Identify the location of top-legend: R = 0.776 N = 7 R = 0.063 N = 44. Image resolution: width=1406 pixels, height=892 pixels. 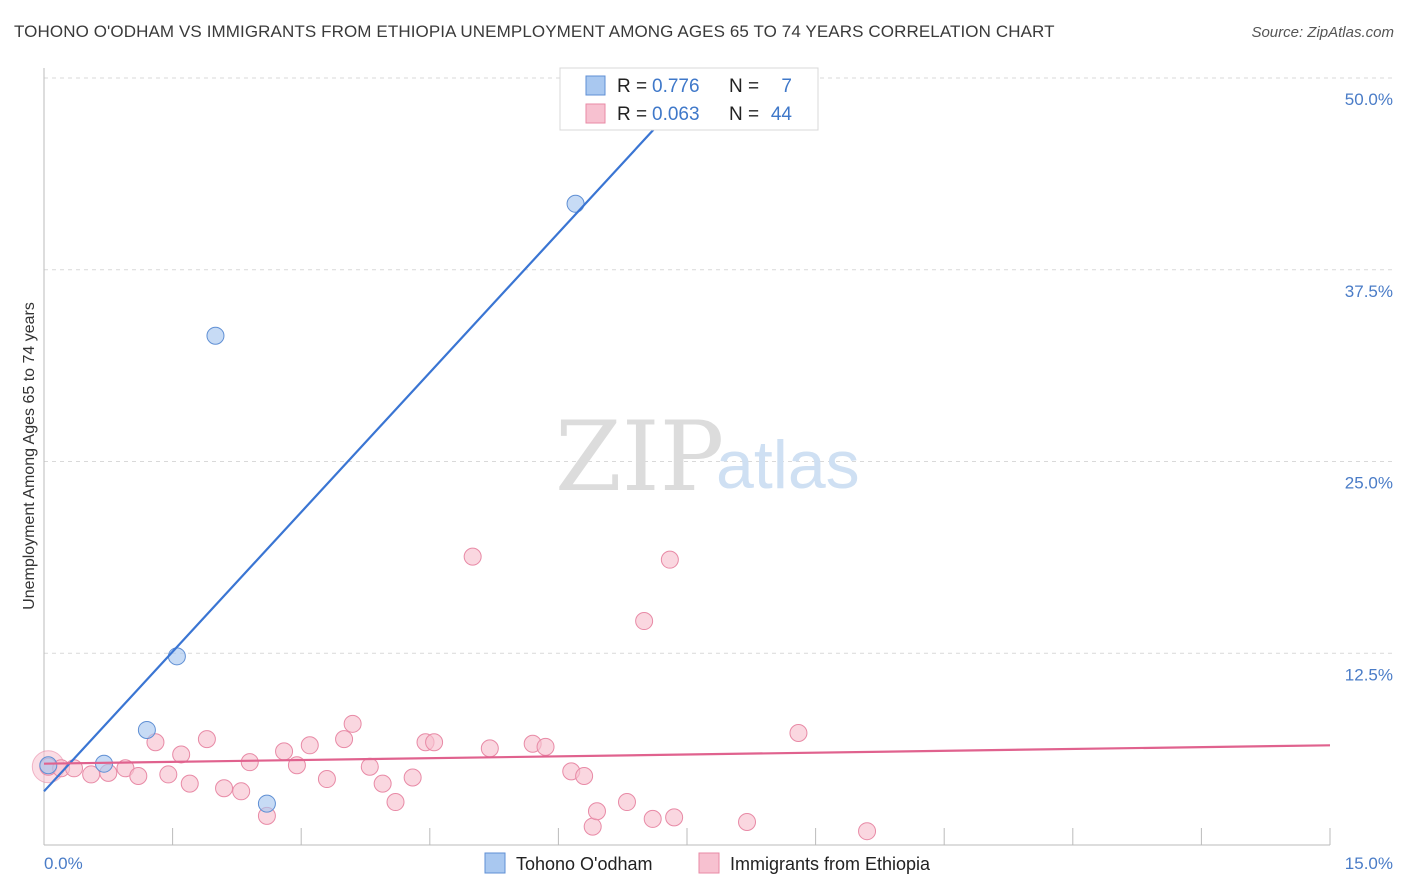
(689, 99).